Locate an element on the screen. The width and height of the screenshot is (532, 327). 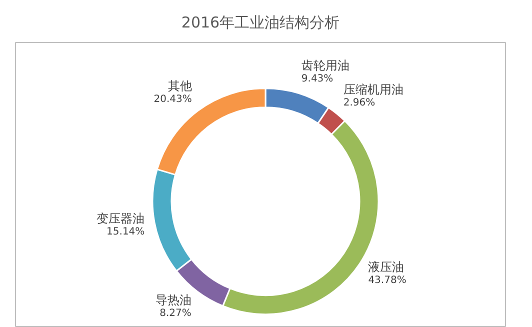
slice-label: 压缩机用油 is located at coordinates (373, 89).